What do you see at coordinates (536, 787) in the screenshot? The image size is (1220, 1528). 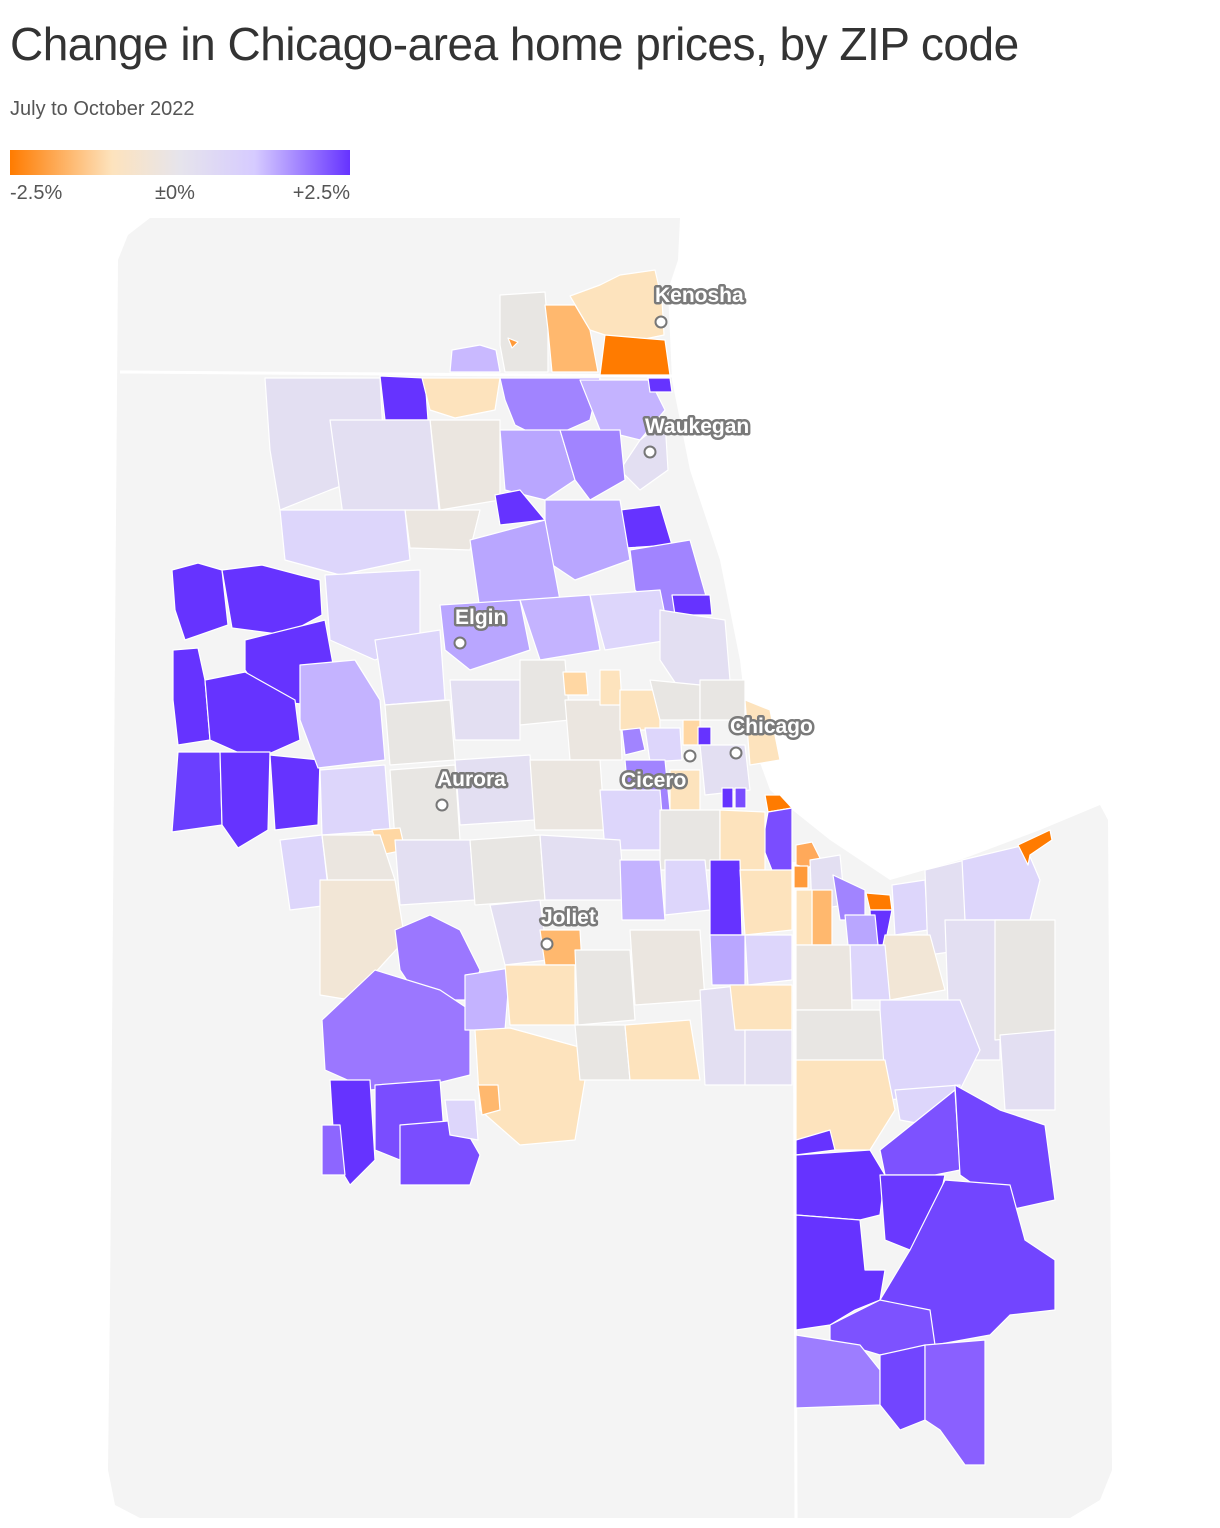 I see `zip-regions-central` at bounding box center [536, 787].